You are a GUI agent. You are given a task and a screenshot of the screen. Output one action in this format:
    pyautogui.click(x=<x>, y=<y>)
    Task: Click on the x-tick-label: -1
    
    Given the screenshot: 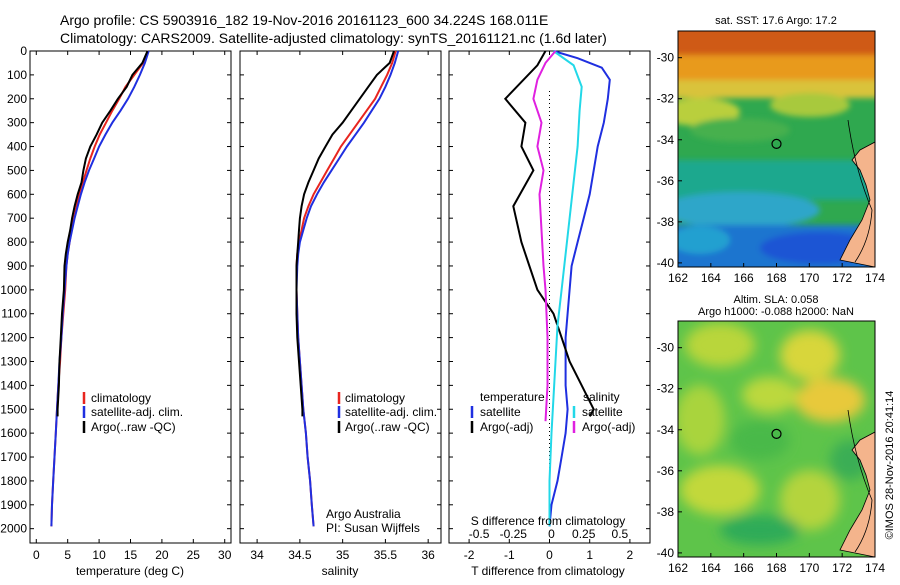 What is the action you would take?
    pyautogui.click(x=509, y=555)
    